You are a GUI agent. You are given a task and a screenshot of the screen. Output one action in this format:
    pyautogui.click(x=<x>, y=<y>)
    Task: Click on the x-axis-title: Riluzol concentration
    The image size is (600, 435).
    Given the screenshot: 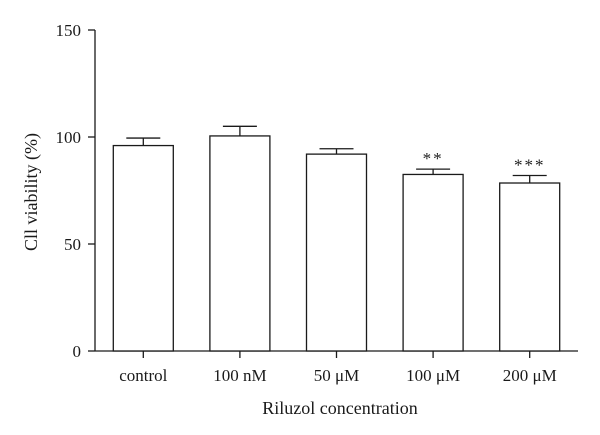 What is the action you would take?
    pyautogui.click(x=339, y=408)
    